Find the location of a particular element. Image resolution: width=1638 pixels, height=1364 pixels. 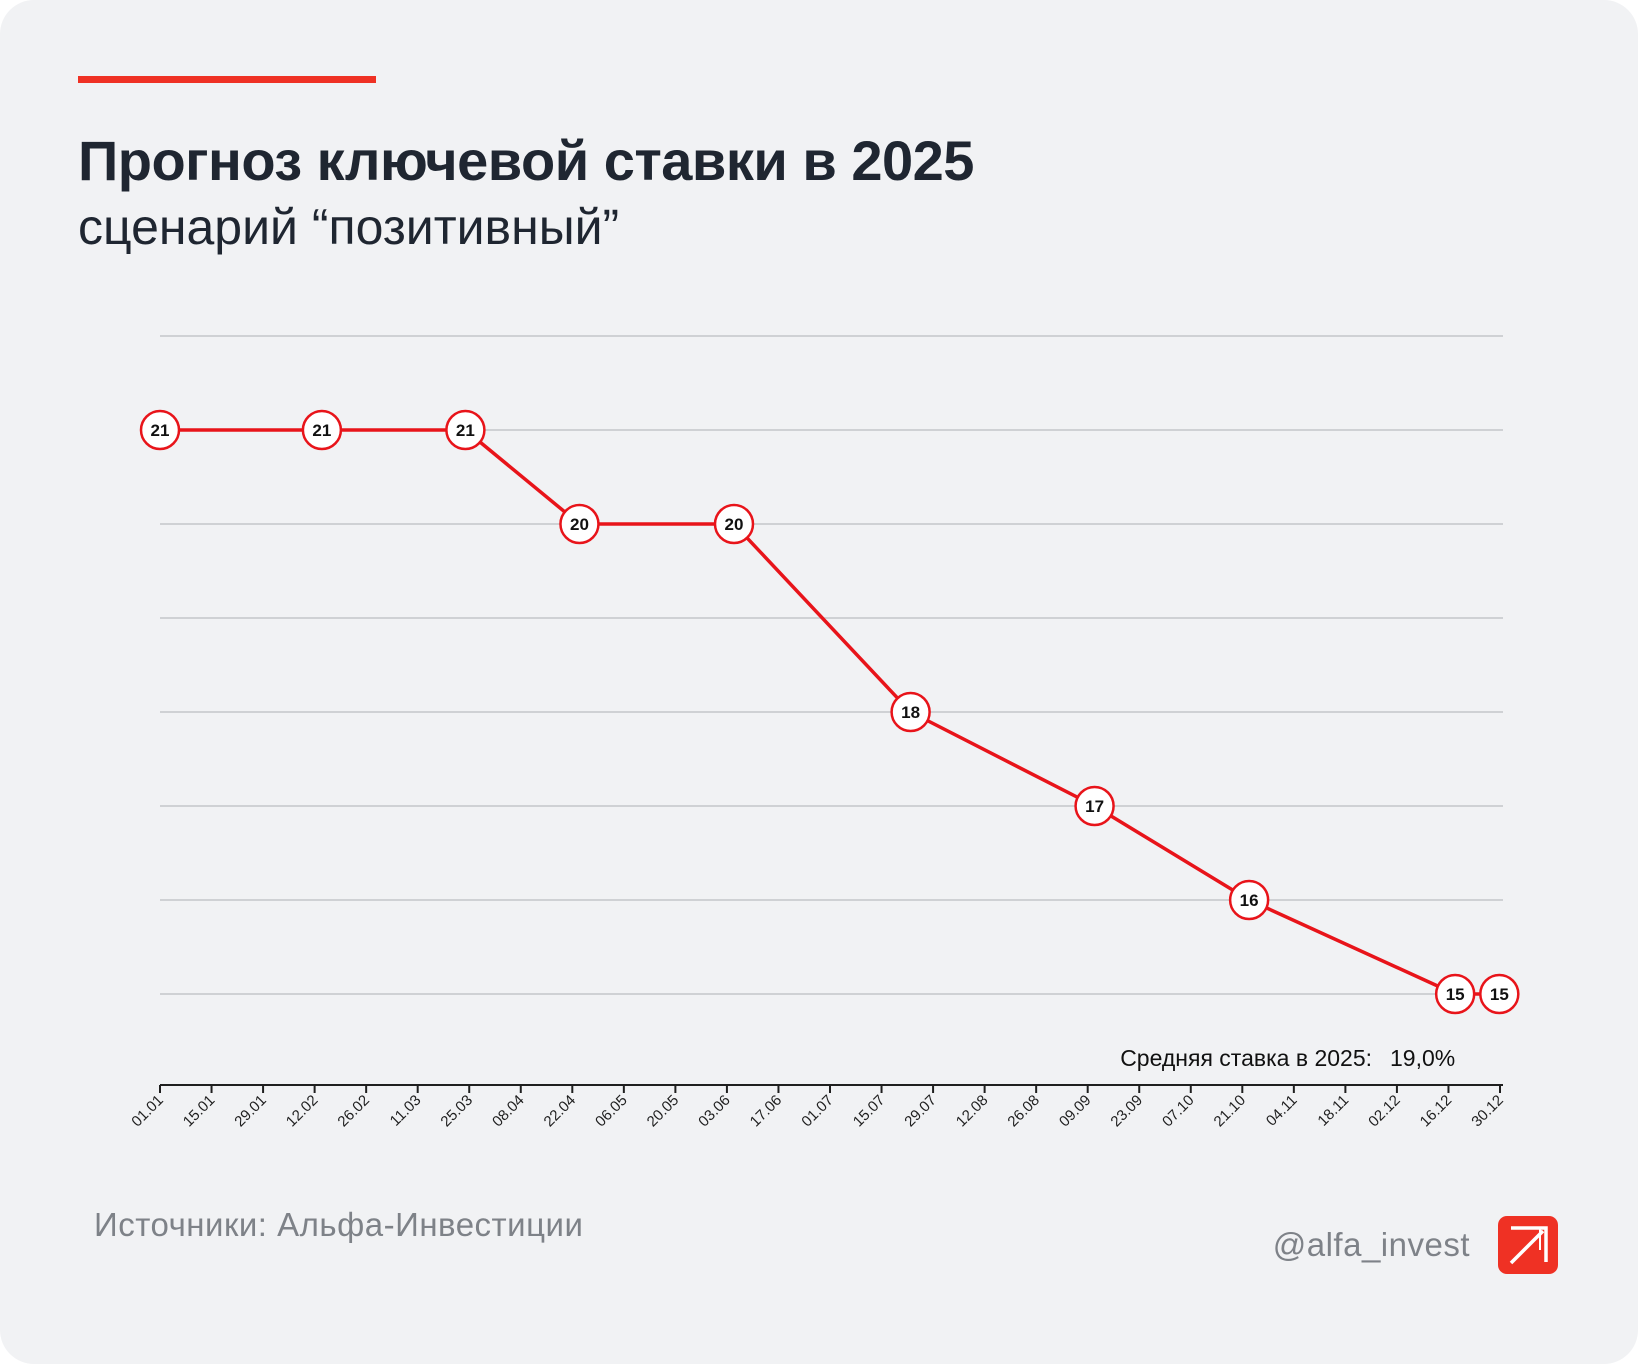

x-tick-label: 02.12 is located at coordinates (1384, 1111).